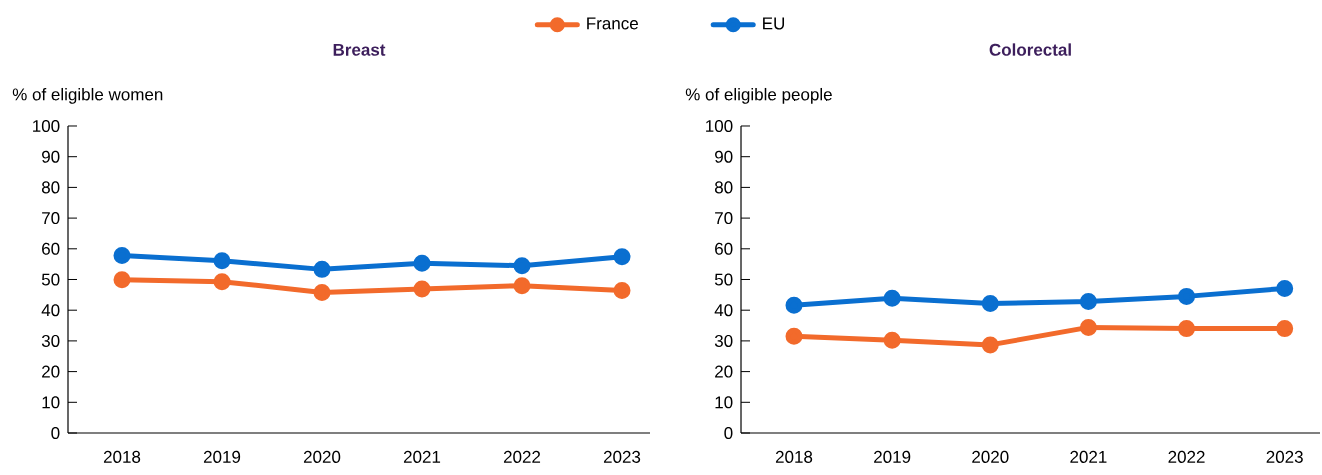 This screenshot has height=475, width=1322. What do you see at coordinates (87, 95) in the screenshot?
I see `y-axis-title: % of eligible women` at bounding box center [87, 95].